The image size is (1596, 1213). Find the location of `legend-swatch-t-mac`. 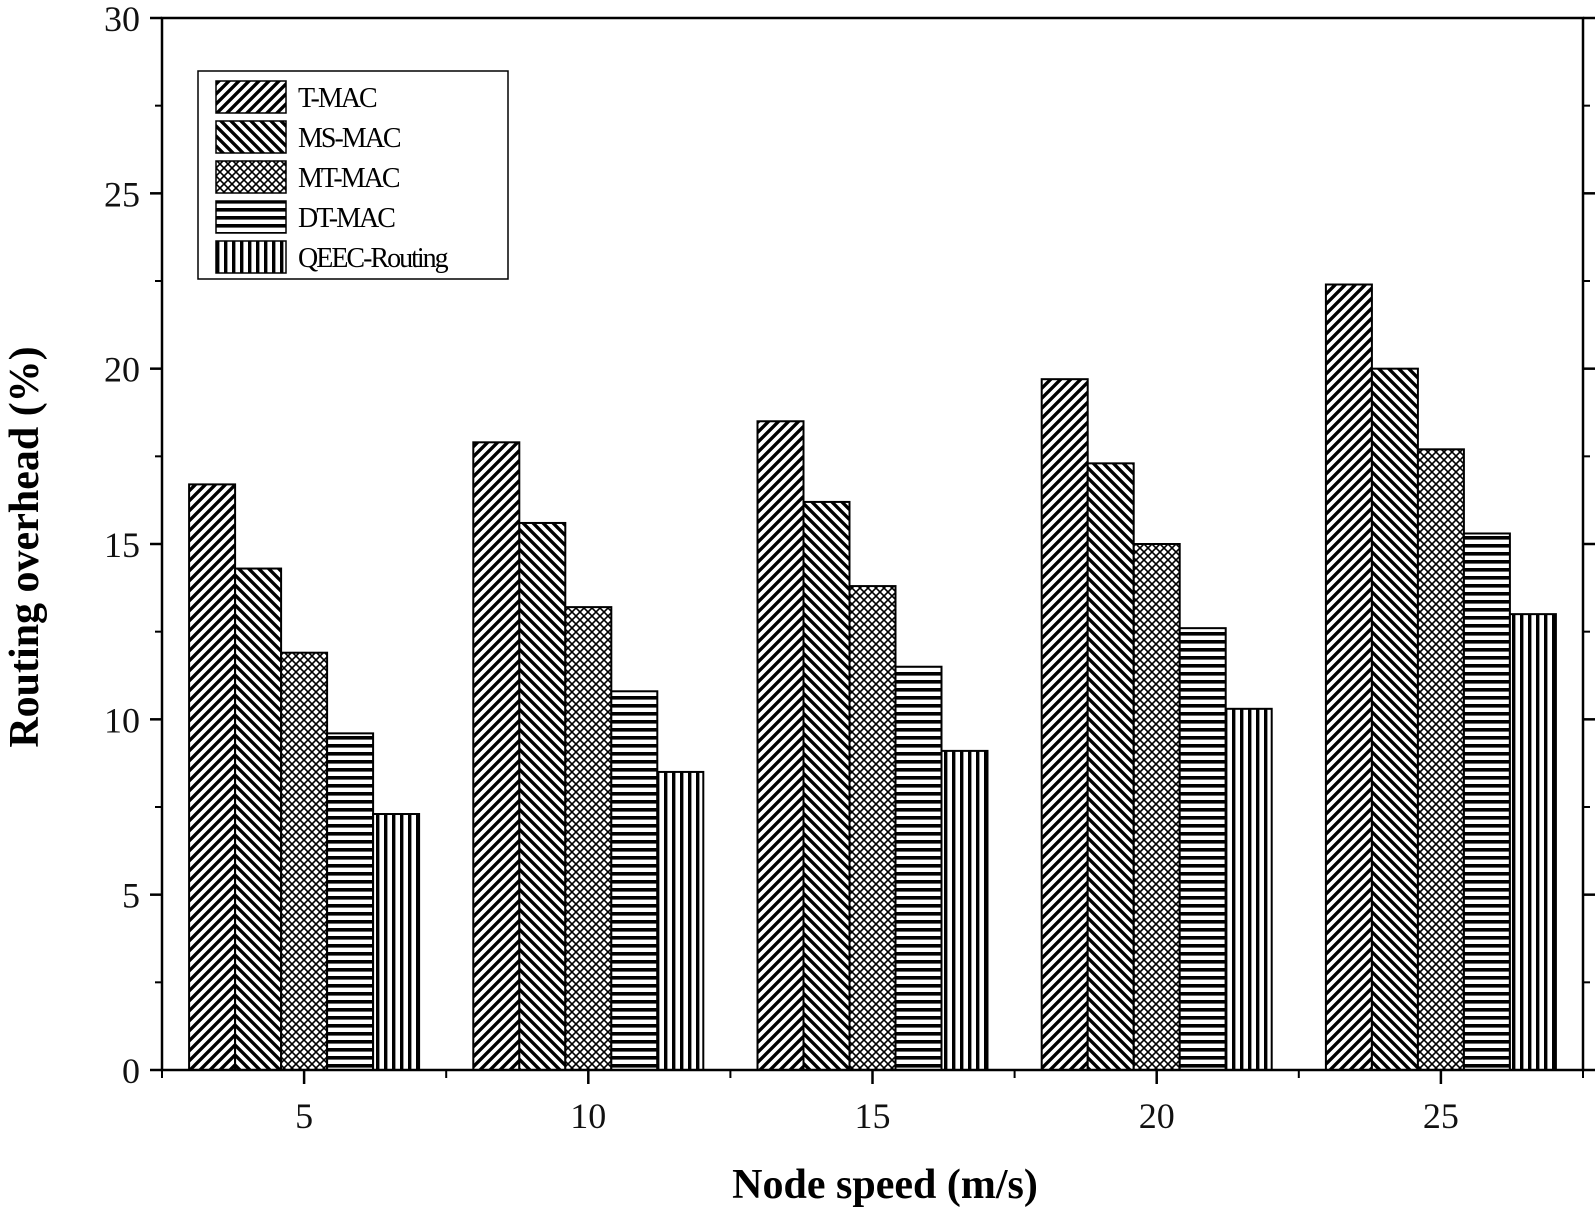

legend-swatch-t-mac is located at coordinates (251, 97).